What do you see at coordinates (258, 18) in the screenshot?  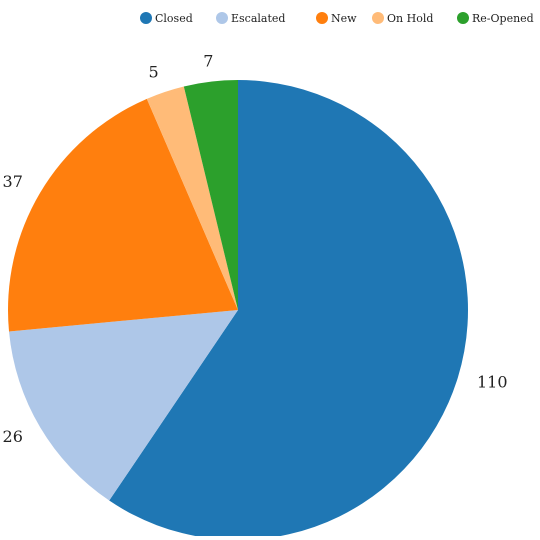 I see `legend-label-escalated: Escalated` at bounding box center [258, 18].